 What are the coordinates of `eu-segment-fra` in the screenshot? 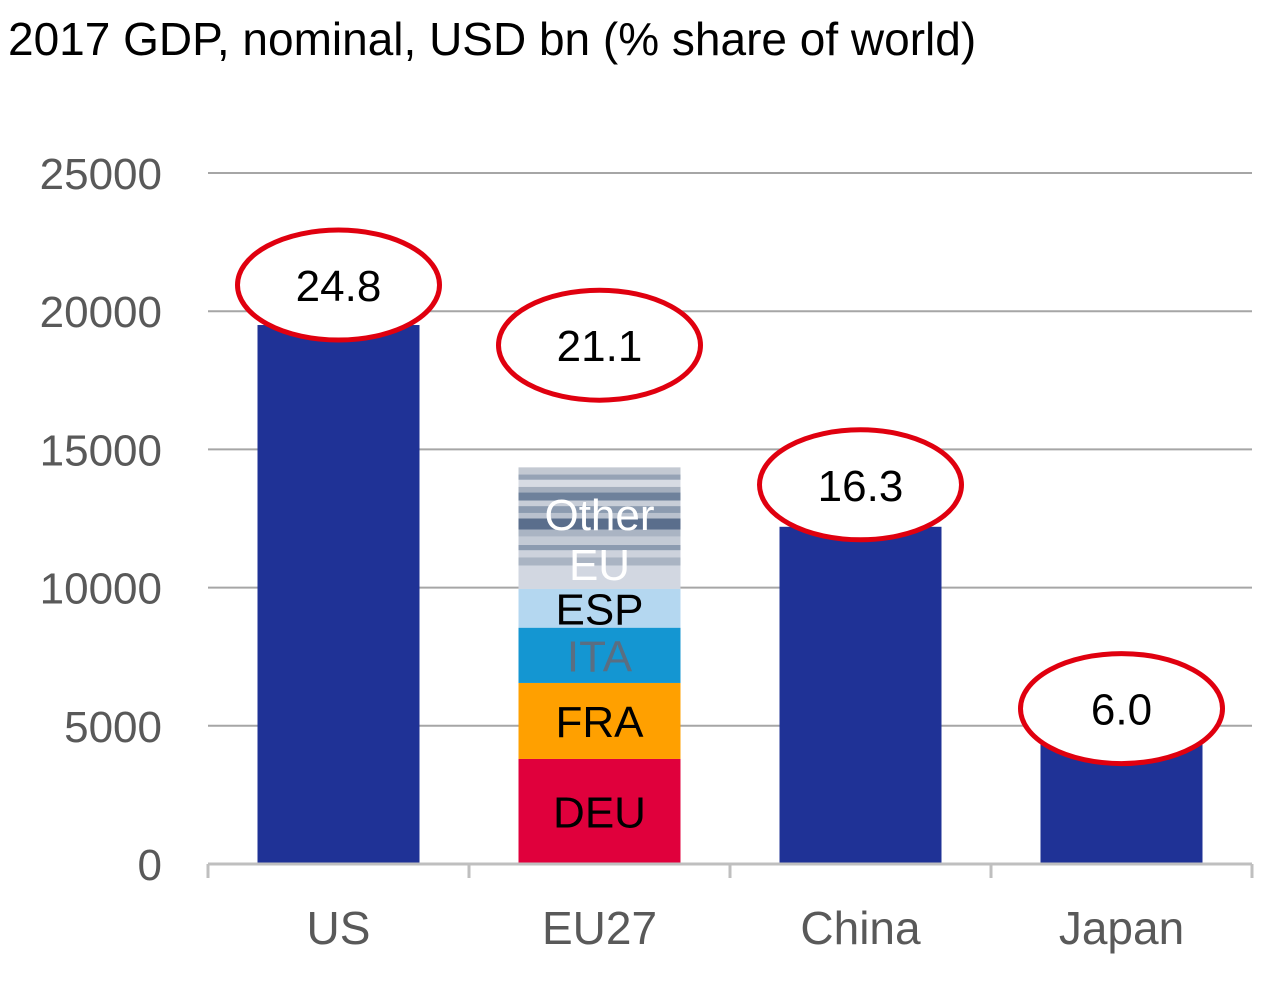 It's located at (599, 720).